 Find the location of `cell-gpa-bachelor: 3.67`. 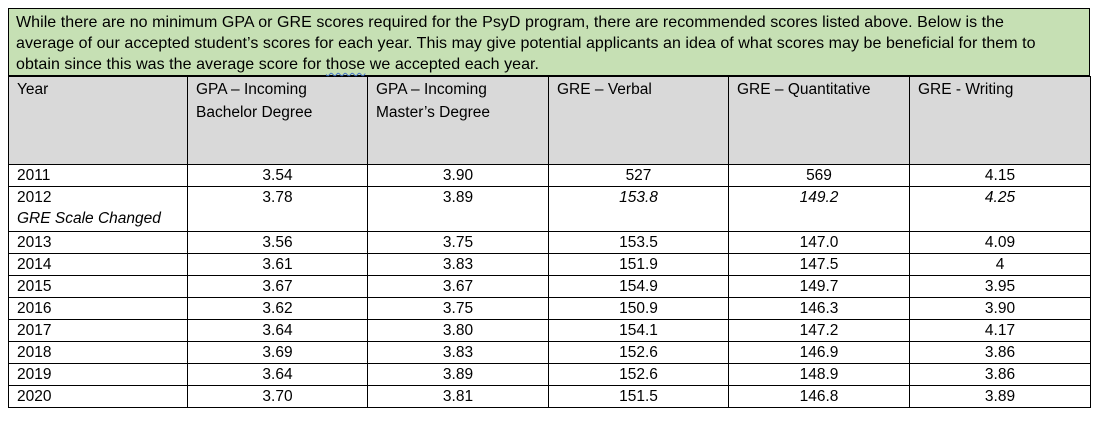

cell-gpa-bachelor: 3.67 is located at coordinates (277, 286).